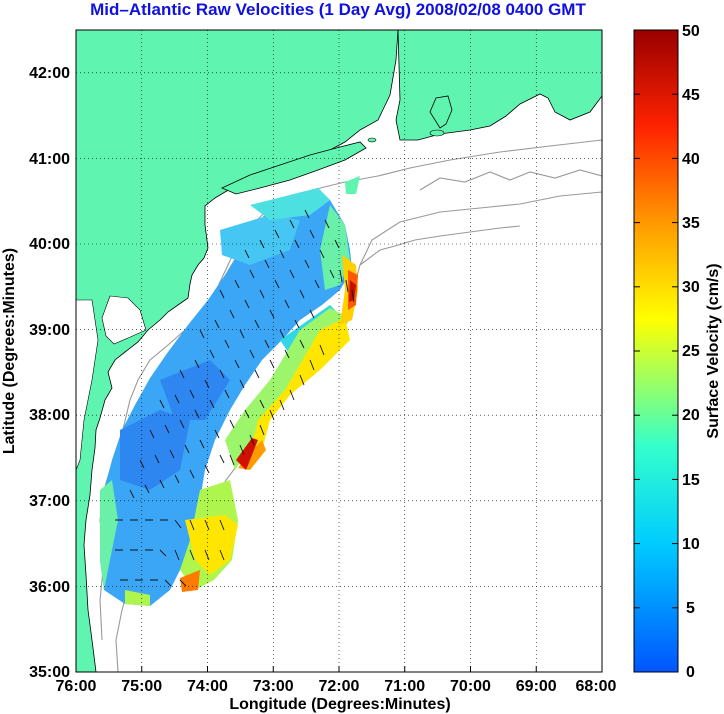  What do you see at coordinates (470, 686) in the screenshot?
I see `x-tick-label: 70:00` at bounding box center [470, 686].